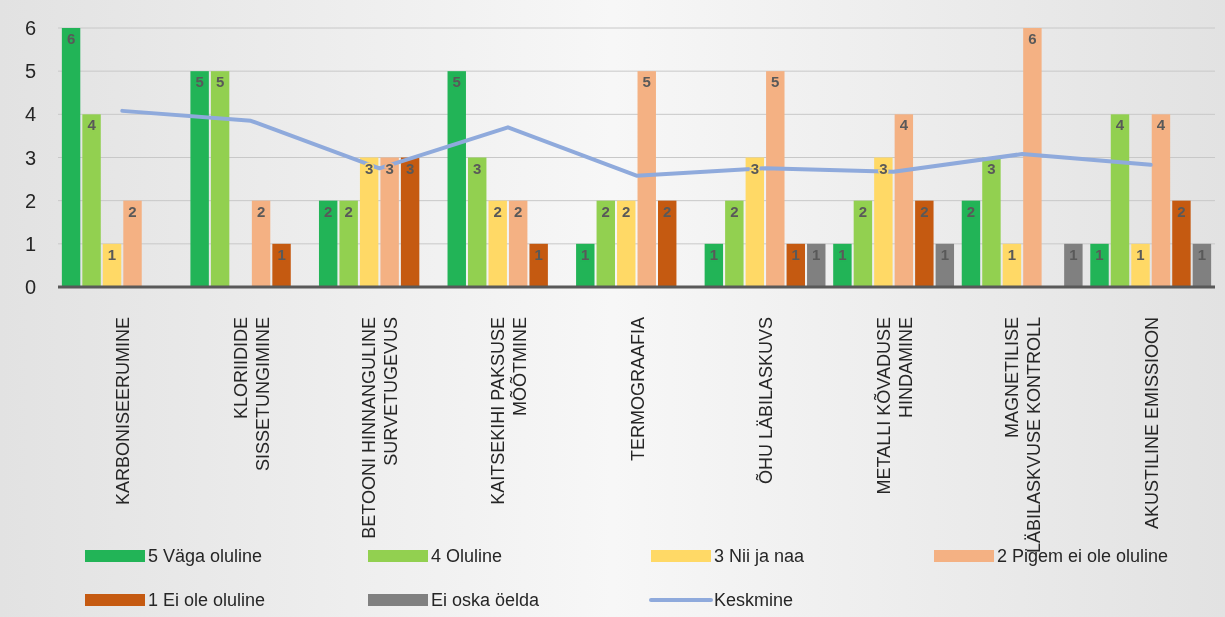  Describe the element at coordinates (30, 287) in the screenshot. I see `y-tick-label: 0` at that location.